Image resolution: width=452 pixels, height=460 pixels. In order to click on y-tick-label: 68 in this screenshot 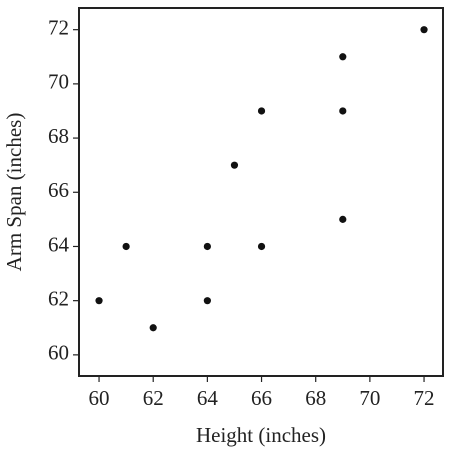, I will do `click(58, 136)`.